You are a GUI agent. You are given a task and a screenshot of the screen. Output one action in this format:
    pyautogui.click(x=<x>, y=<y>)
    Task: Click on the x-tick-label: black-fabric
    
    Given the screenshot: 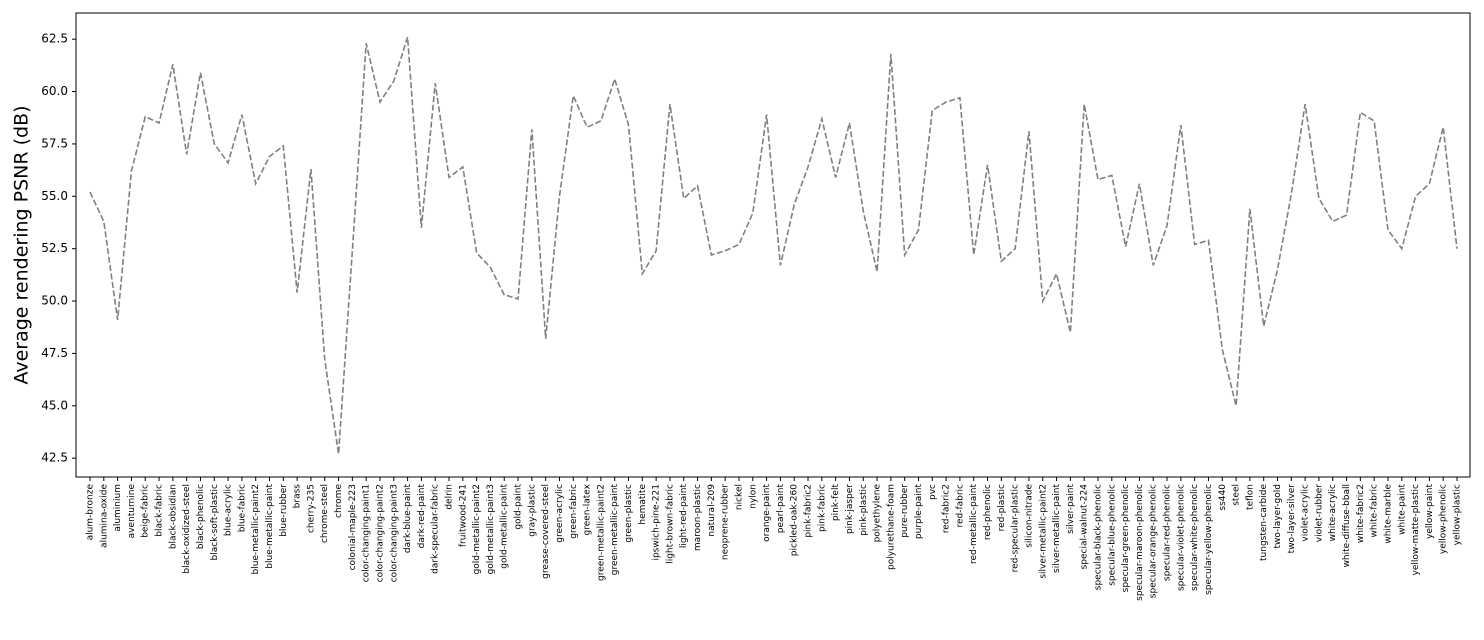 What is the action you would take?
    pyautogui.click(x=160, y=510)
    